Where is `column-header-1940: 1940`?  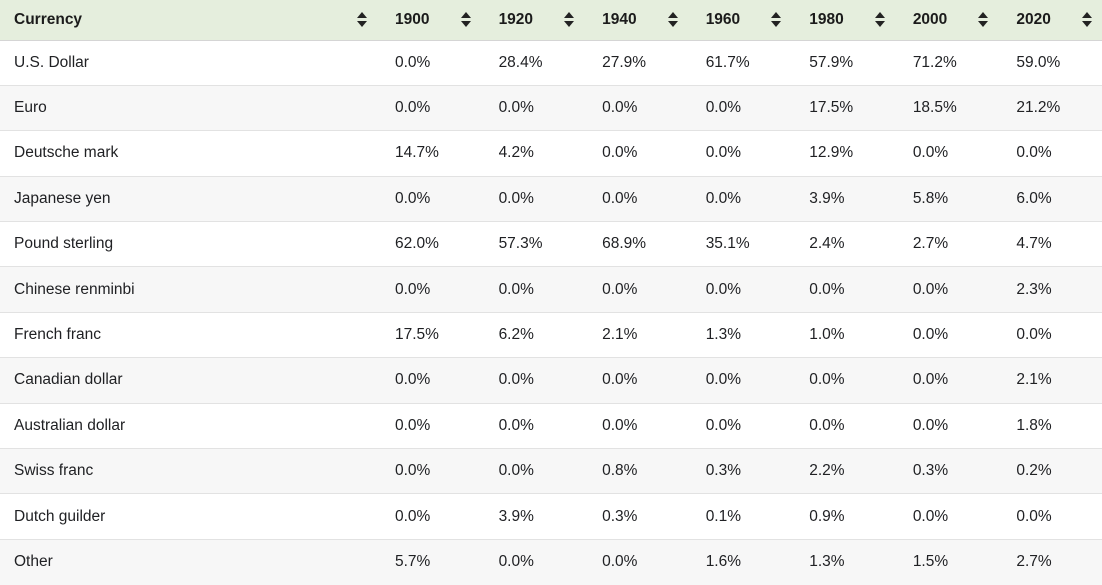 column-header-1940: 1940 is located at coordinates (636, 20).